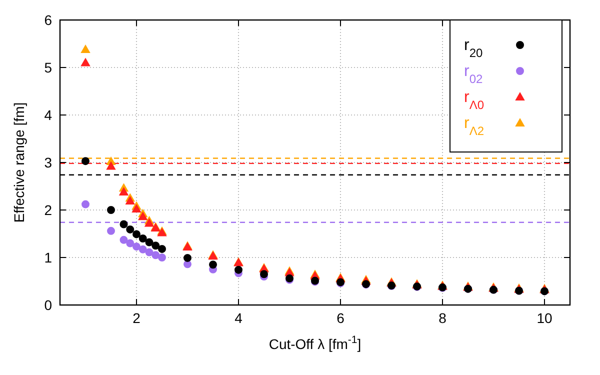  What do you see at coordinates (48, 20) in the screenshot?
I see `y-tick-label: 6` at bounding box center [48, 20].